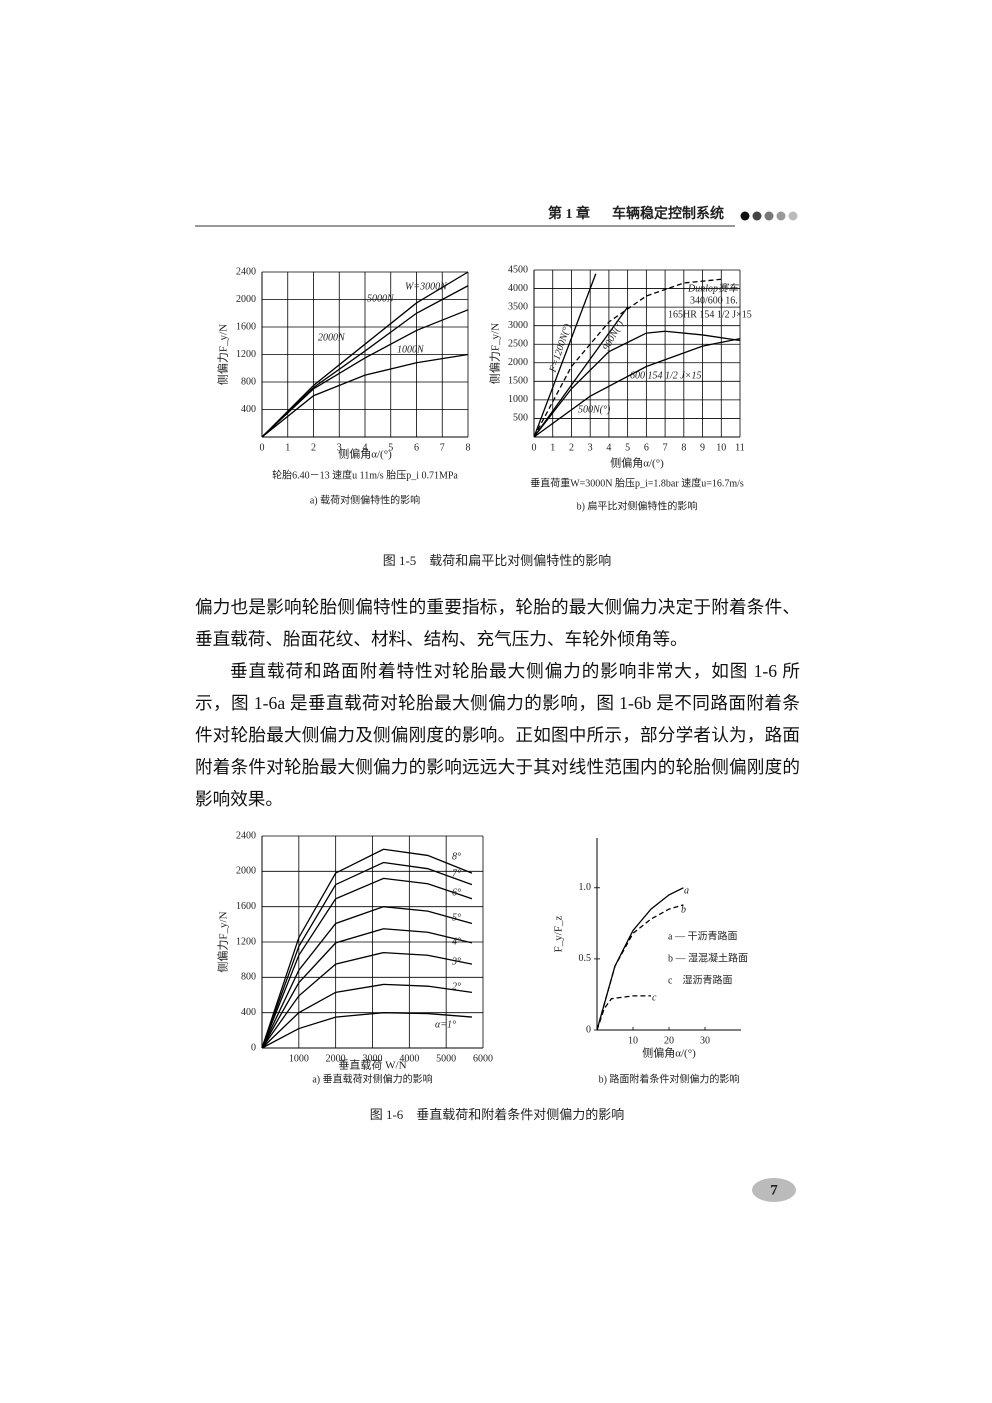 The width and height of the screenshot is (992, 1403). I want to click on x-tick-label: 4000, so click(409, 1058).